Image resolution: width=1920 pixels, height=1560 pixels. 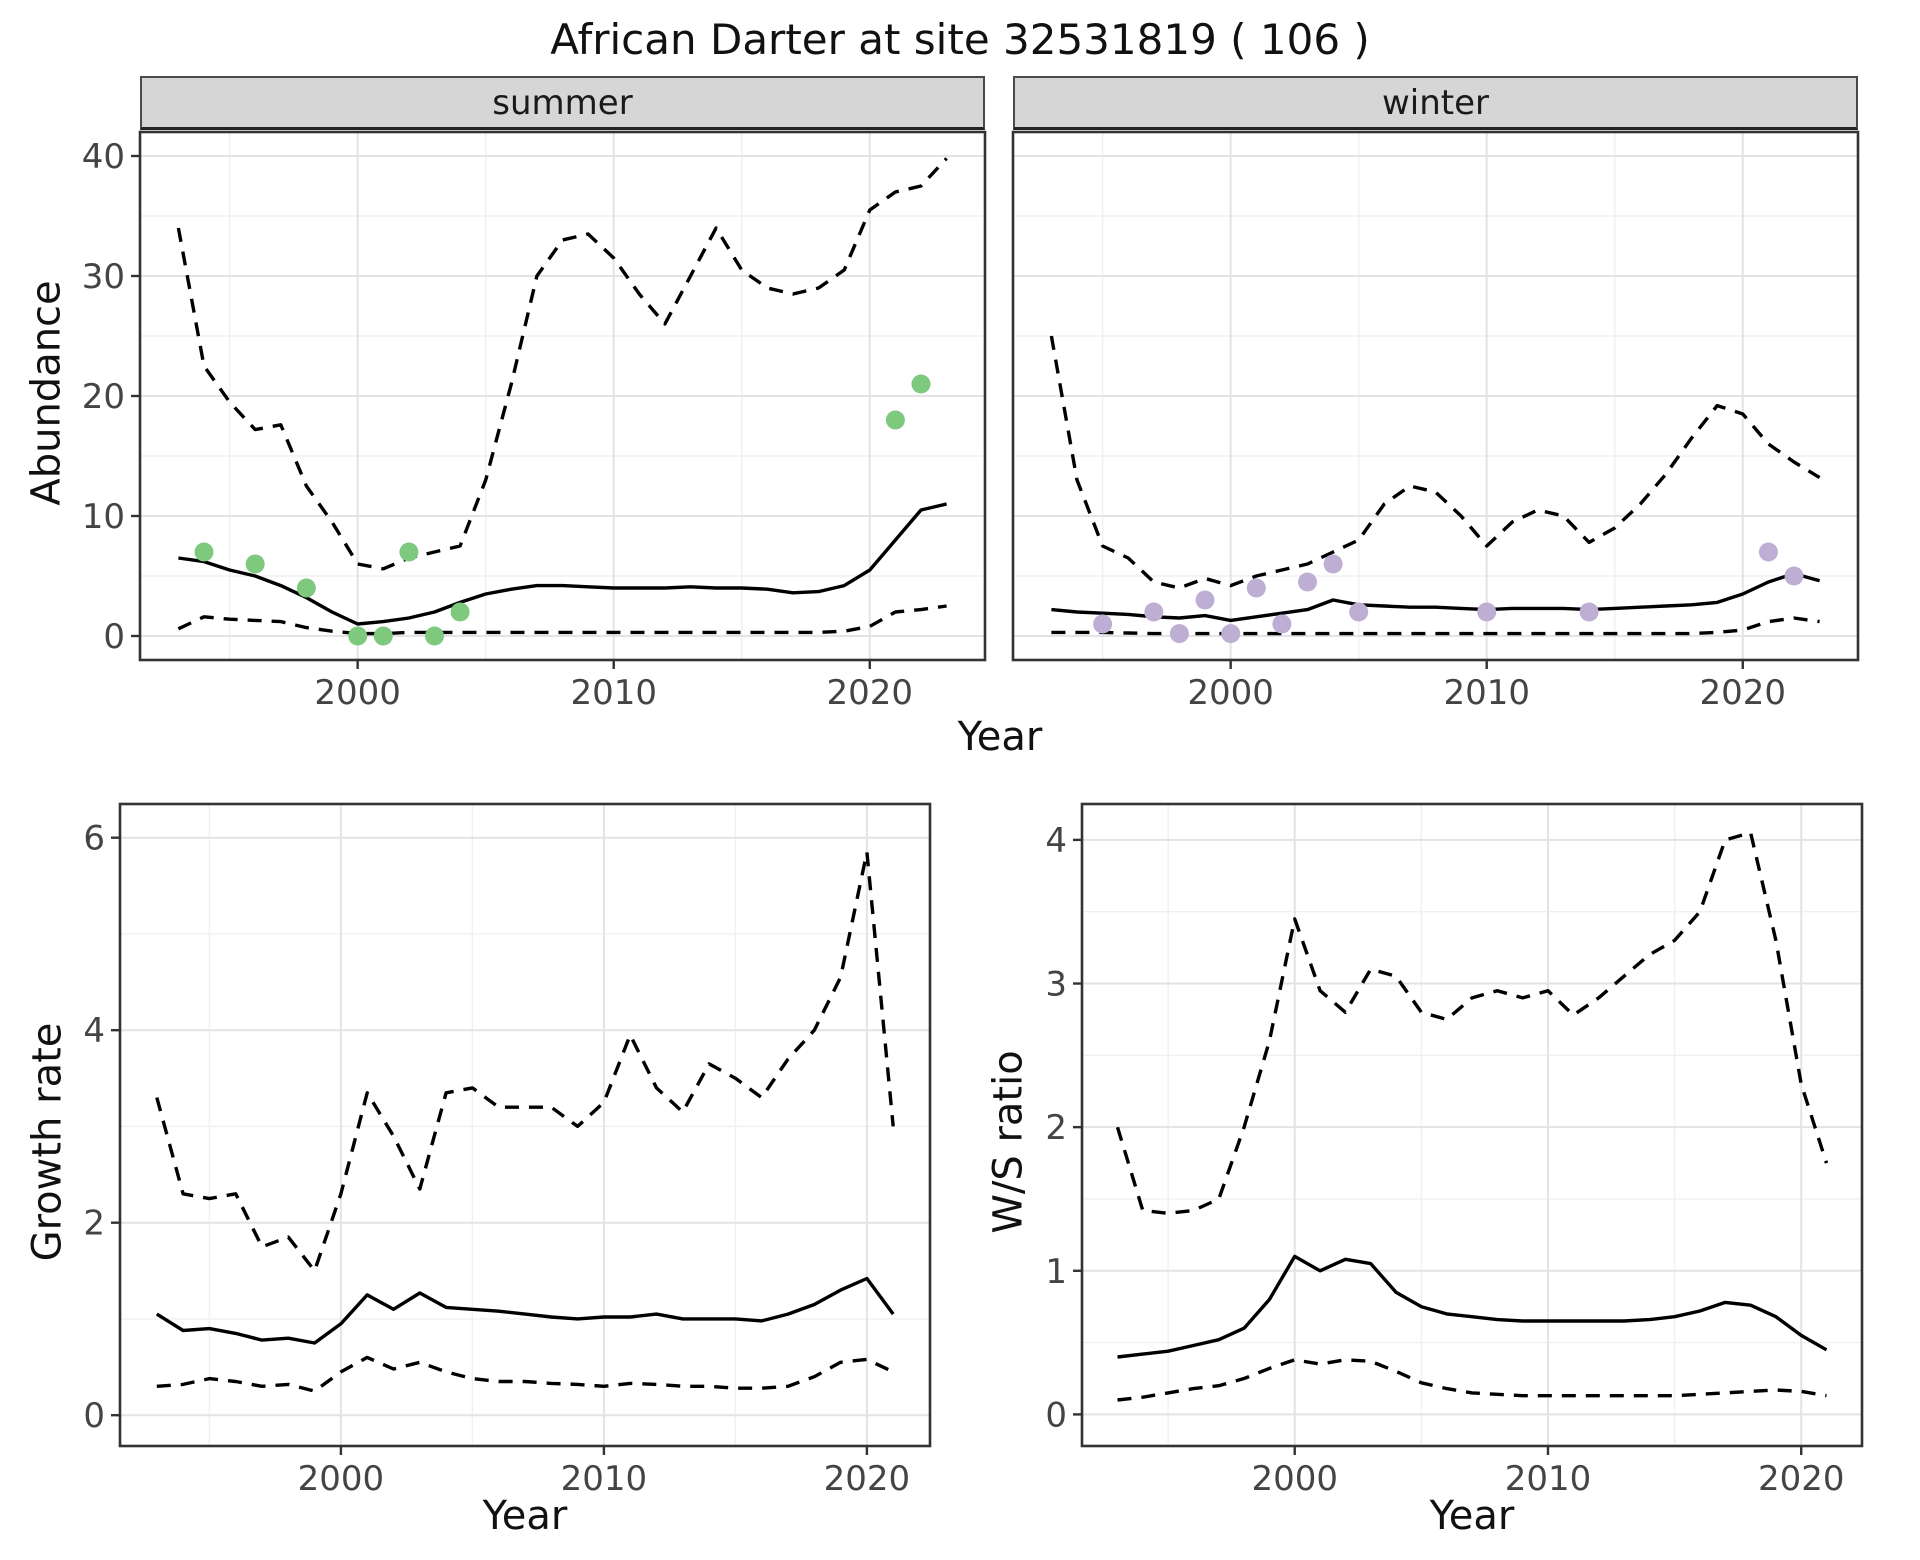 What do you see at coordinates (1000, 737) in the screenshot?
I see `x-axis-title-abundance: Year` at bounding box center [1000, 737].